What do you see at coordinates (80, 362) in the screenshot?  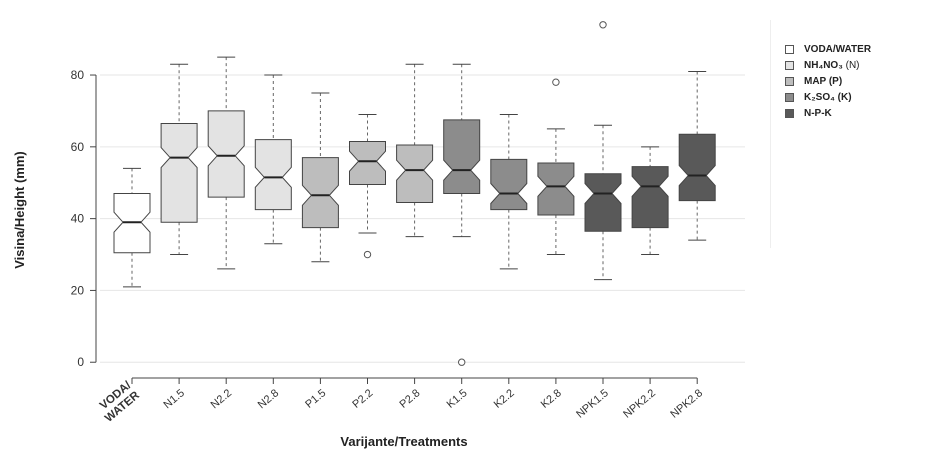 I see `y-tick-label-0: 0` at bounding box center [80, 362].